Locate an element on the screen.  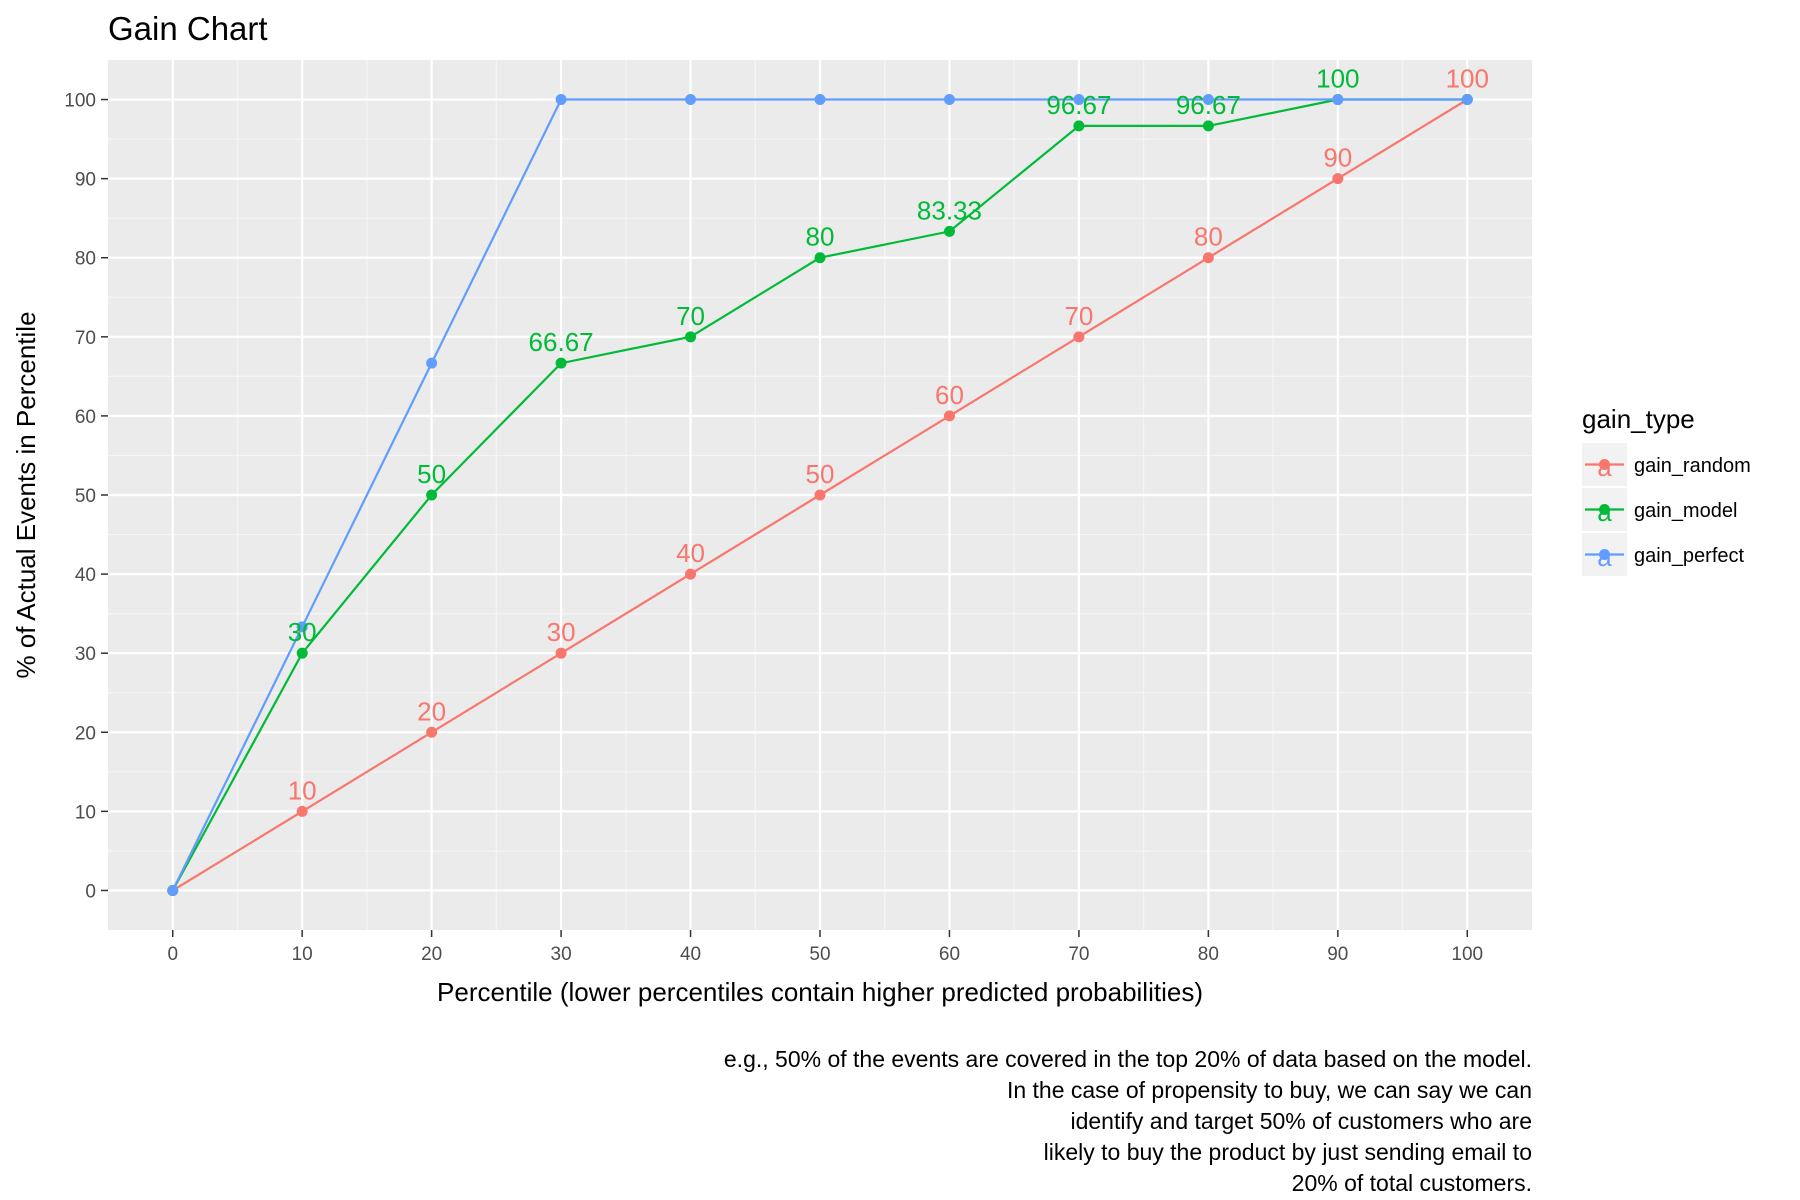
caption-line: 20% of total customers. is located at coordinates (1412, 1183).